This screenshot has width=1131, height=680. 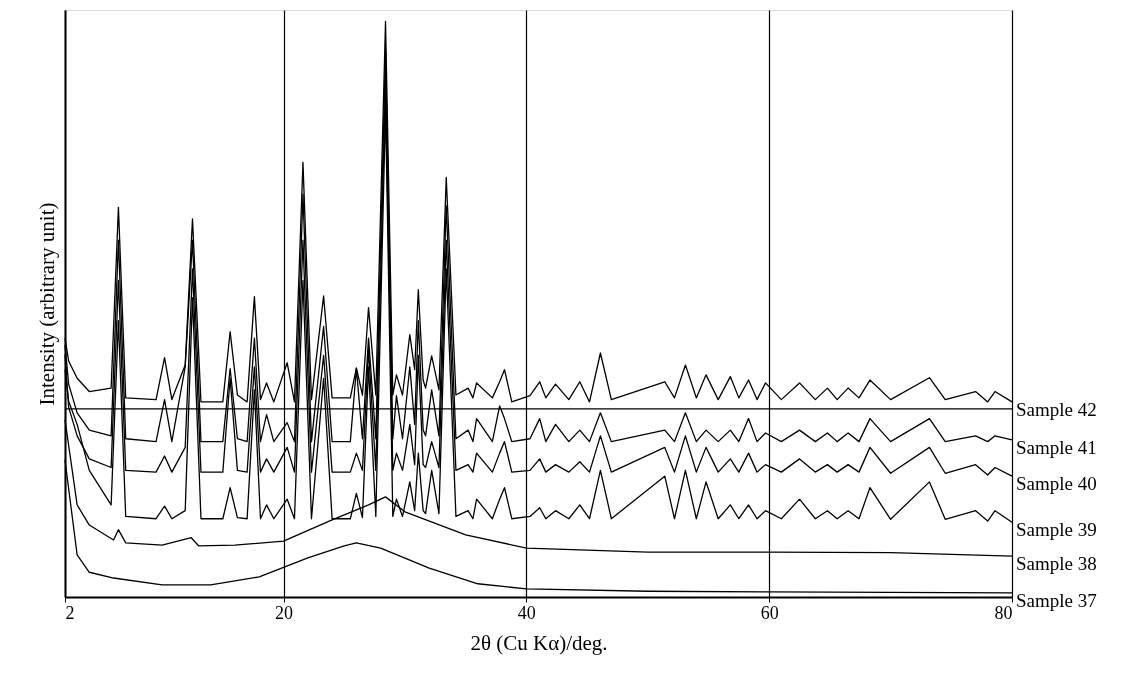 What do you see at coordinates (769, 612) in the screenshot?
I see `x-tick-label: 60` at bounding box center [769, 612].